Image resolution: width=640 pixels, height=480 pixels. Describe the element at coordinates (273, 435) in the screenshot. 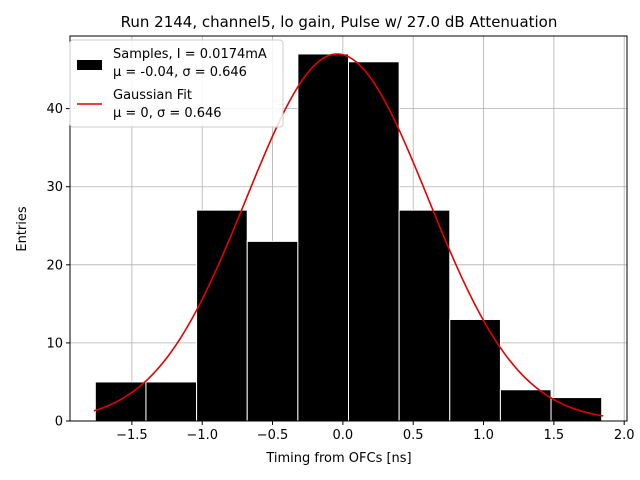

I see `x-tick-label: −0.5` at that location.